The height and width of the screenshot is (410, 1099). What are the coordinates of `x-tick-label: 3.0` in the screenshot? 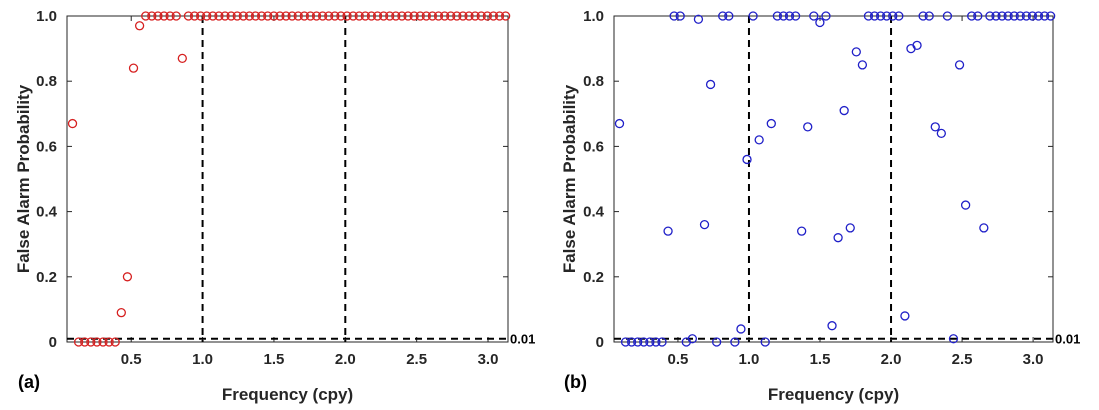 It's located at (1033, 359).